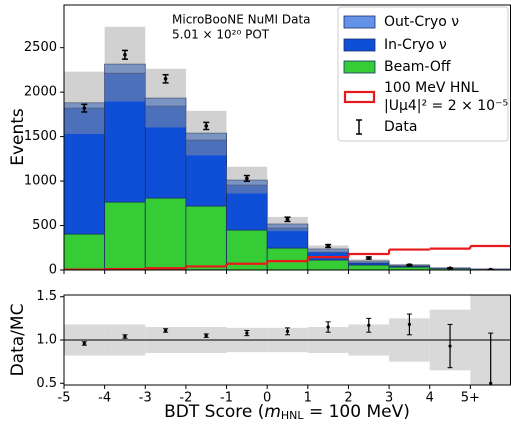 This screenshot has height=428, width=511. Describe the element at coordinates (417, 67) in the screenshot. I see `legend-label: Beam-Off` at that location.